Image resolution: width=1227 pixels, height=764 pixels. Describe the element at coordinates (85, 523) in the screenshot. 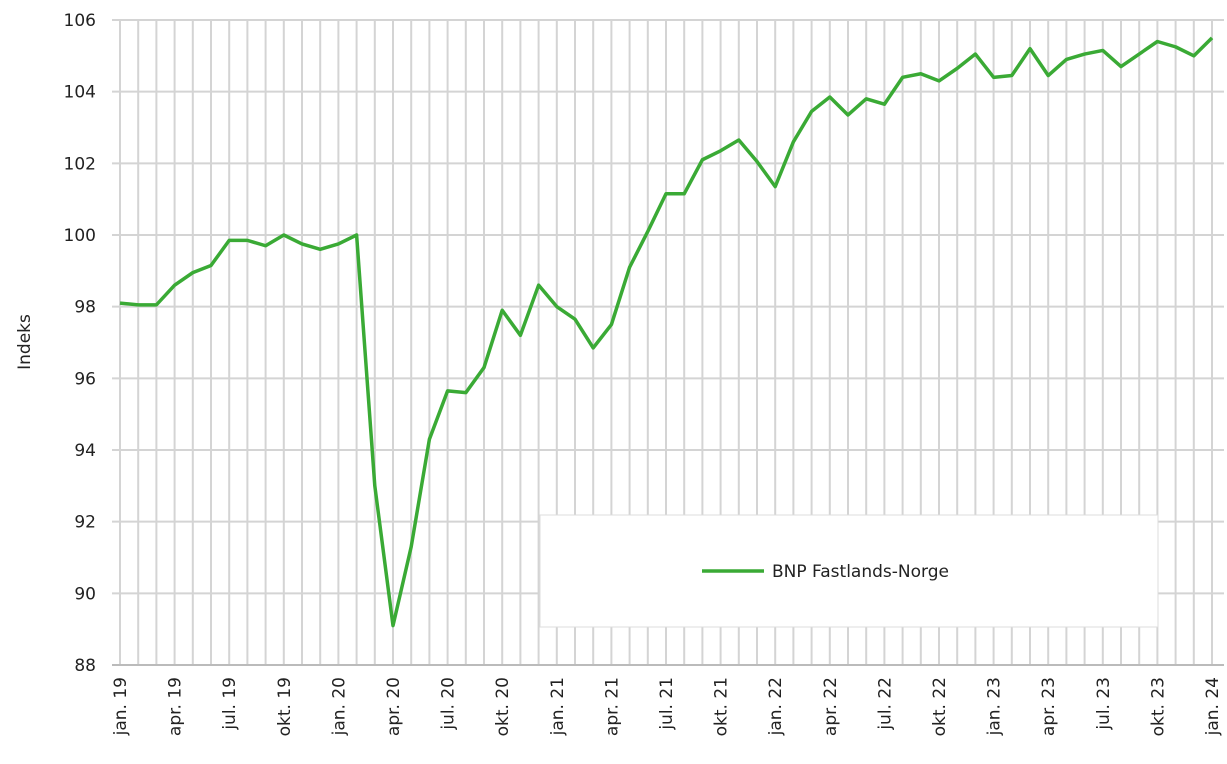

I see `y-tick-label: 92` at that location.